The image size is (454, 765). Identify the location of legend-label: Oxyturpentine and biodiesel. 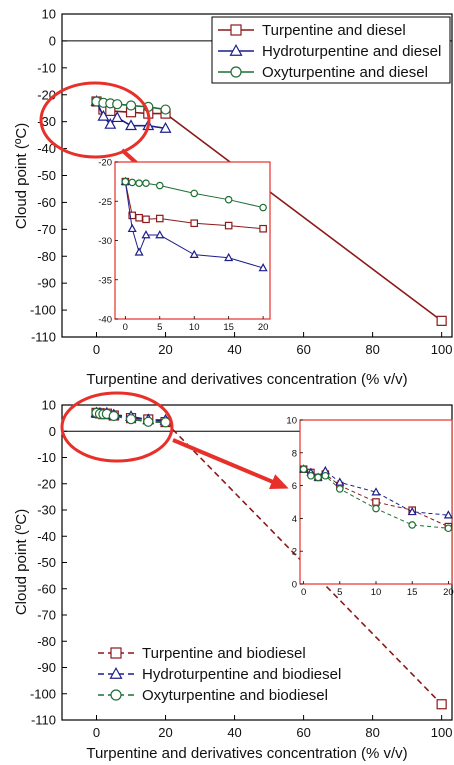
(235, 695).